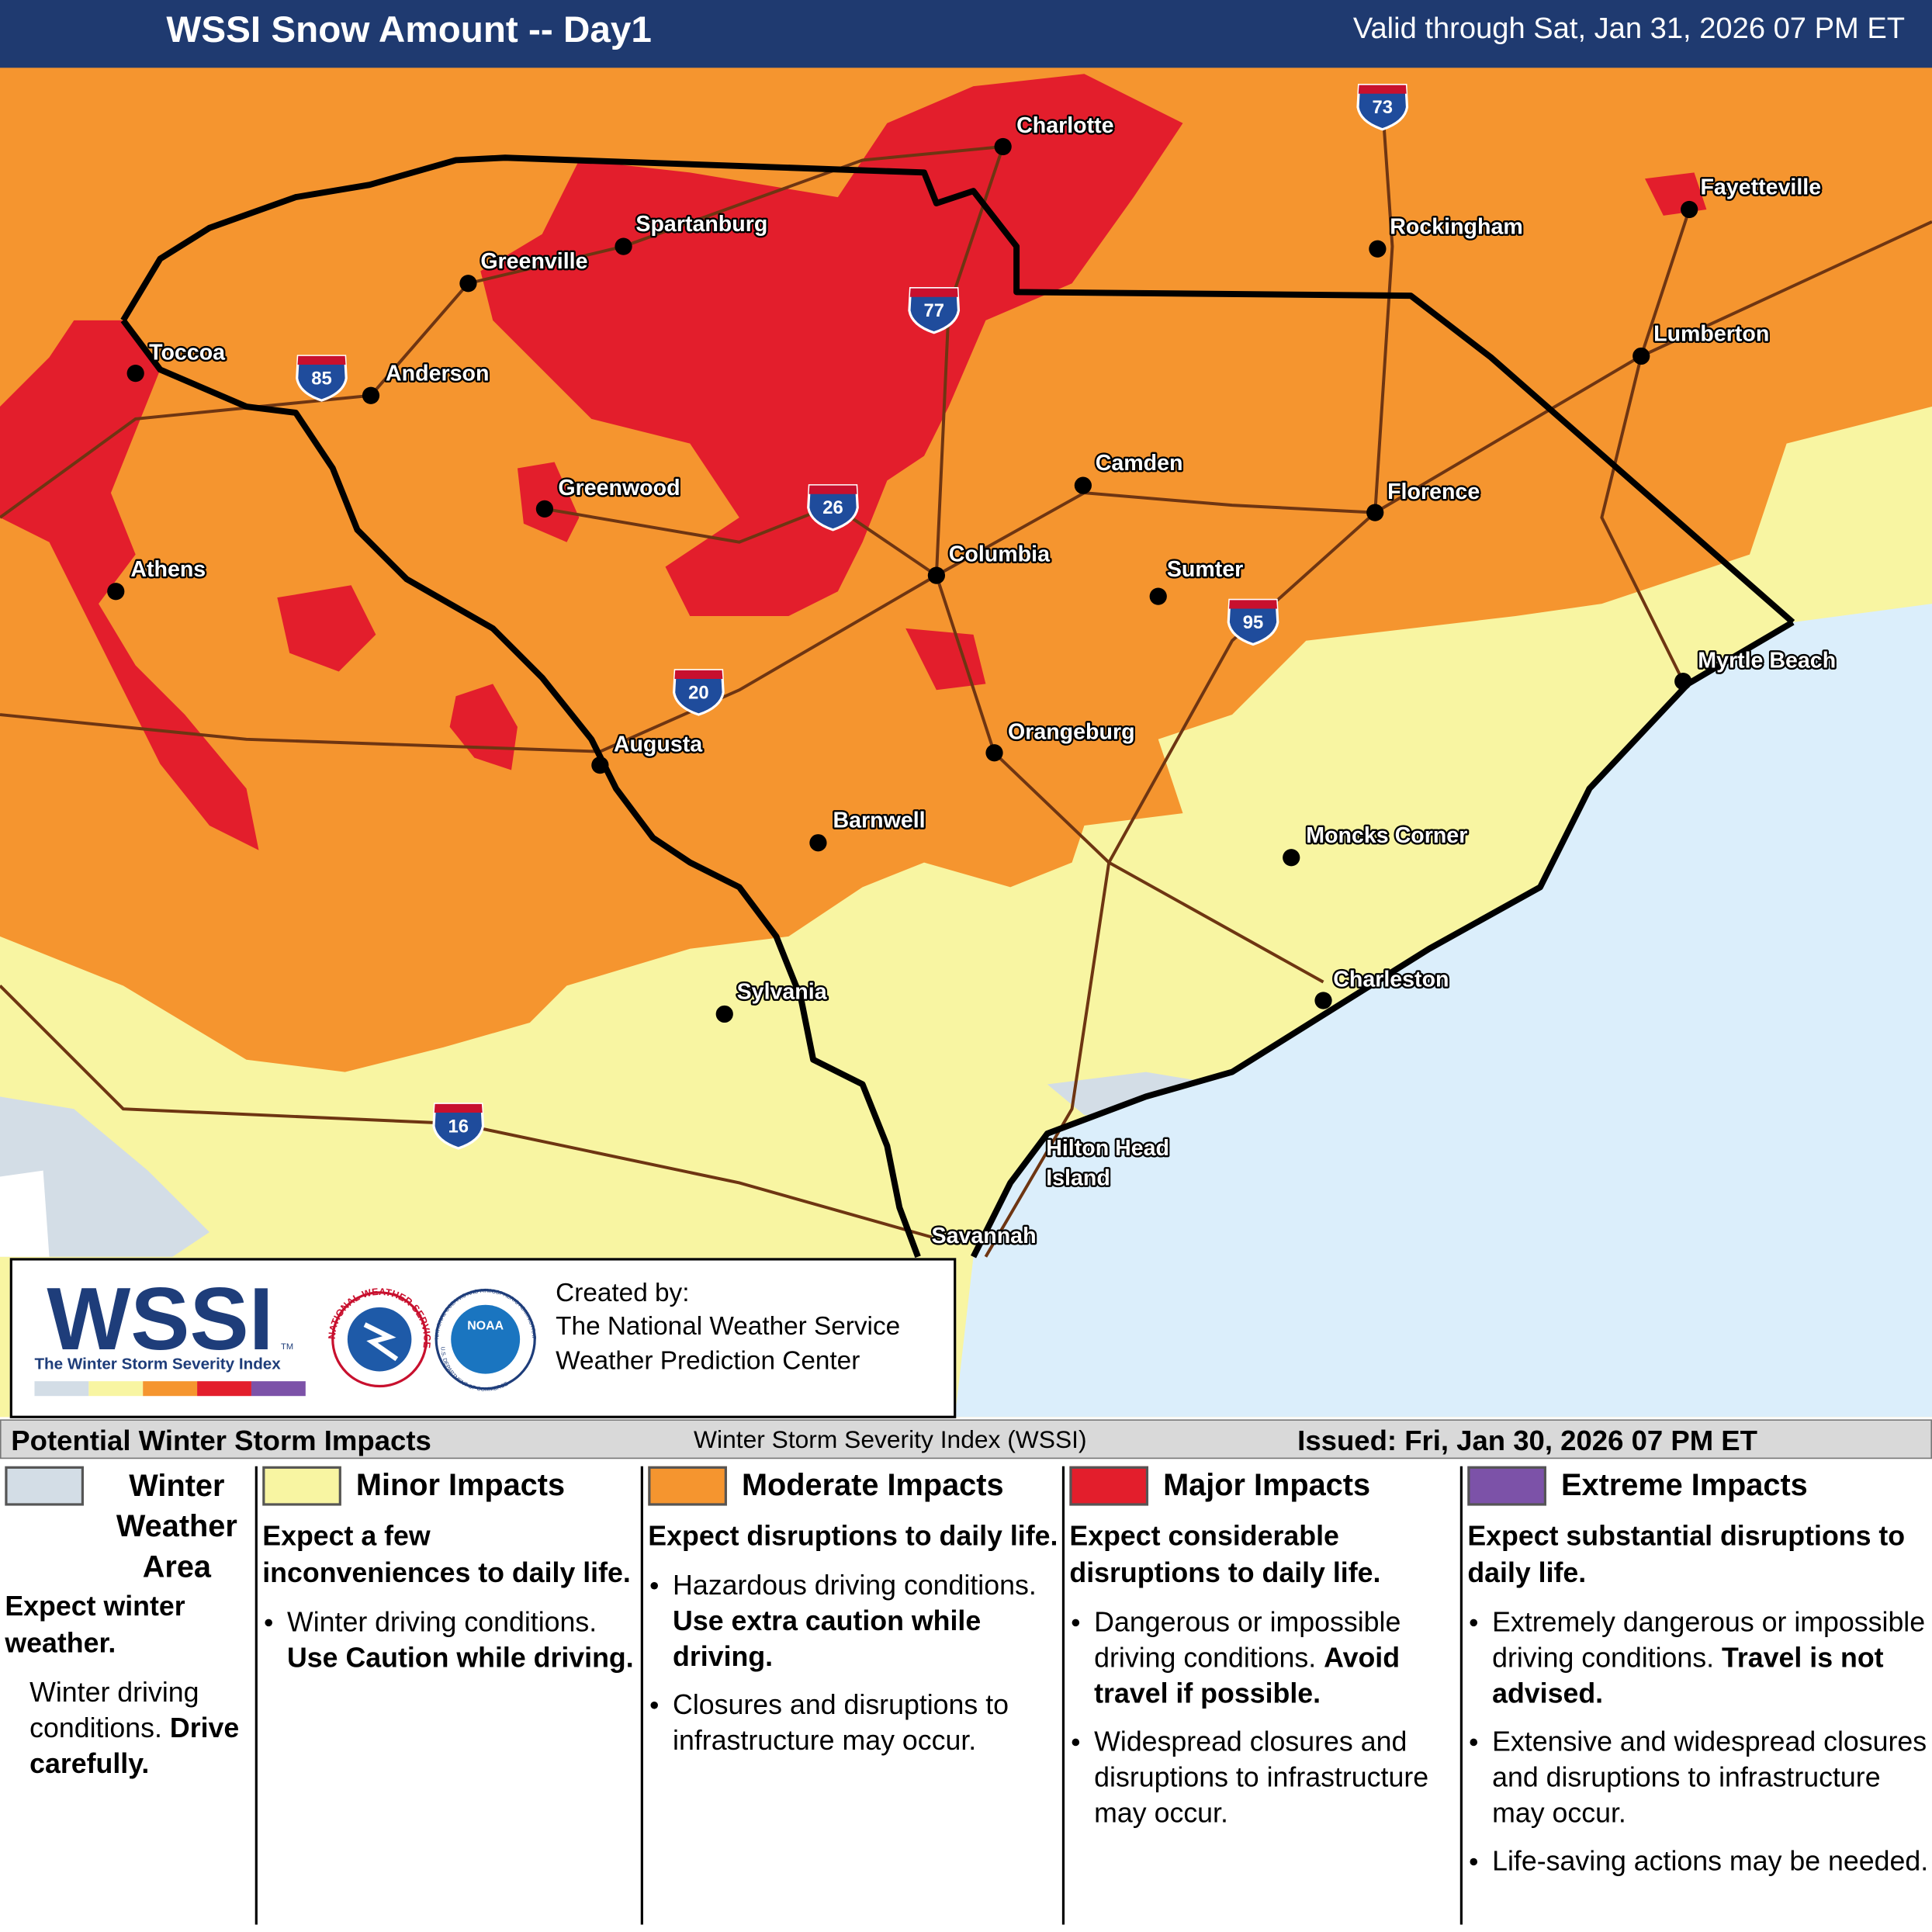 Image resolution: width=1932 pixels, height=1932 pixels. I want to click on color-bar, so click(170, 1389).